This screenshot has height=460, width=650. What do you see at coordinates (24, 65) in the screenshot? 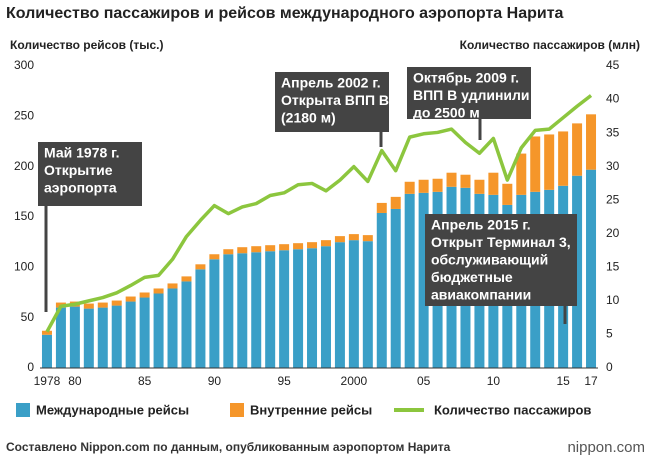
I see `y-tick-label: 300` at bounding box center [24, 65].